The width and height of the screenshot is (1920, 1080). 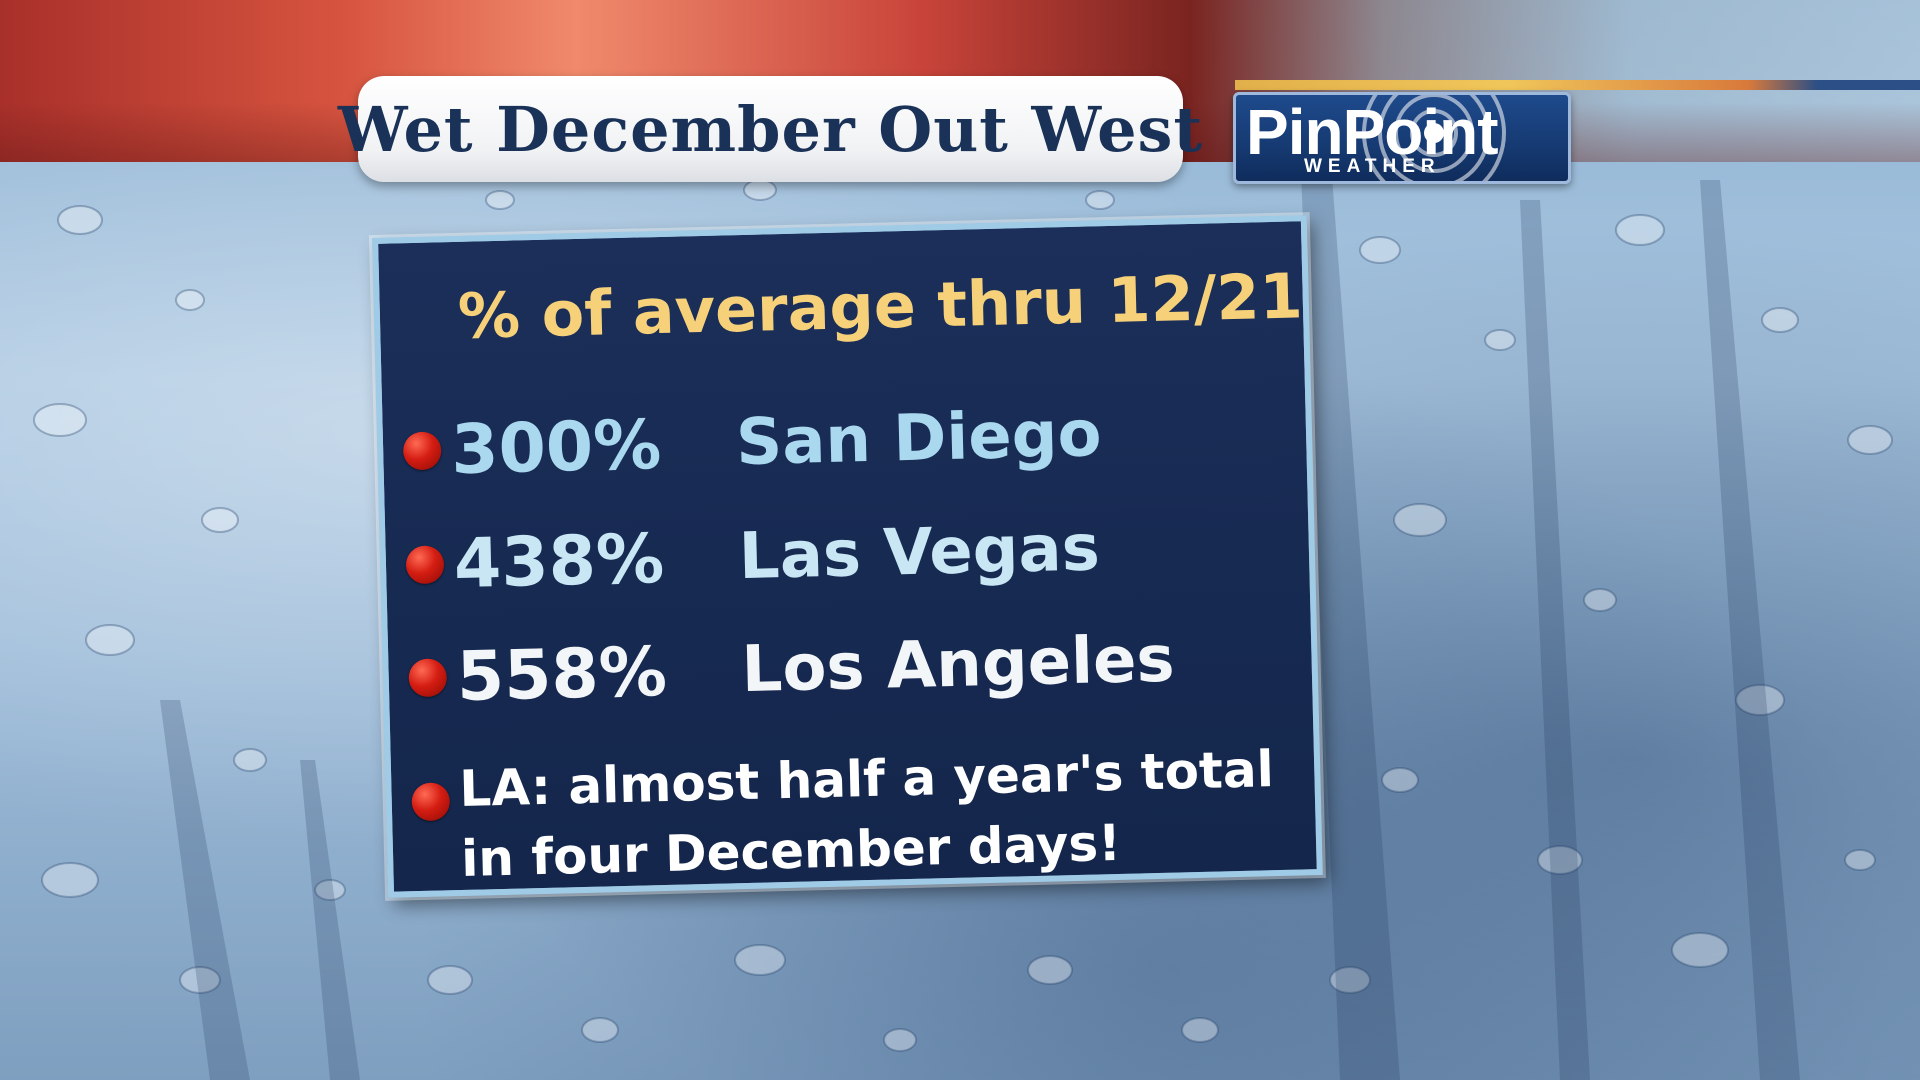 I want to click on list-item: 300% San Diego, so click(x=752, y=442).